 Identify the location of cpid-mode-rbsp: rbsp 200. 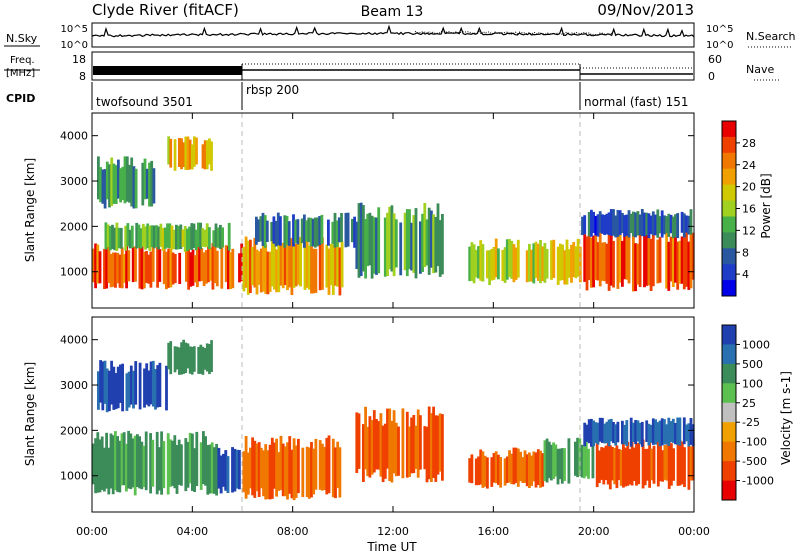
(272, 90).